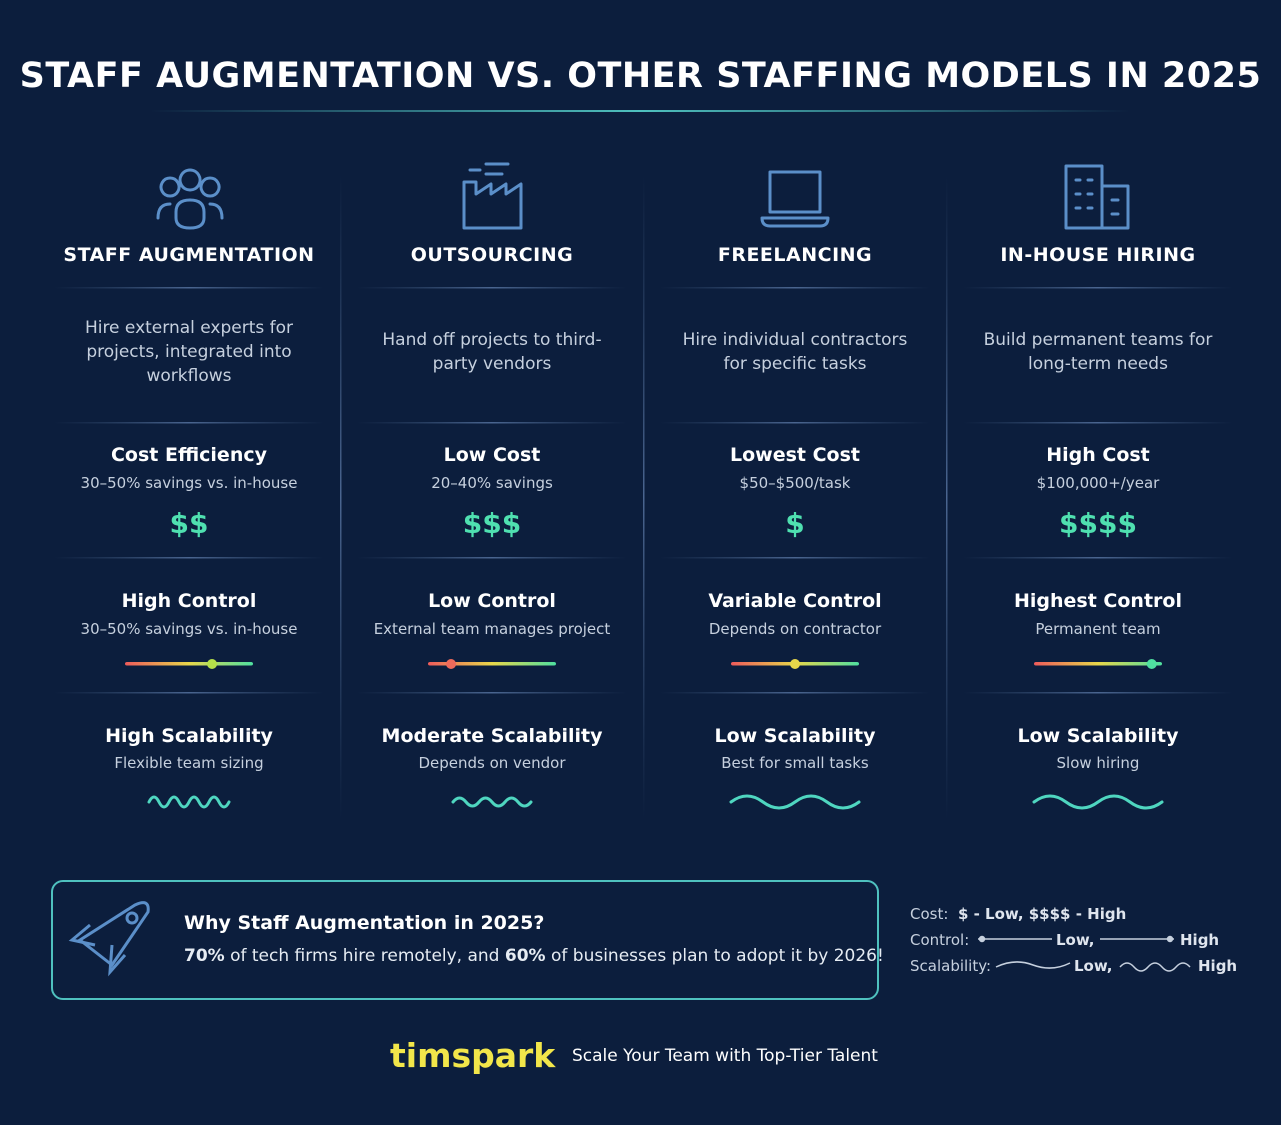 The width and height of the screenshot is (1281, 1125). Describe the element at coordinates (364, 956) in the screenshot. I see `text: of tech firms hire remotely, and` at that location.